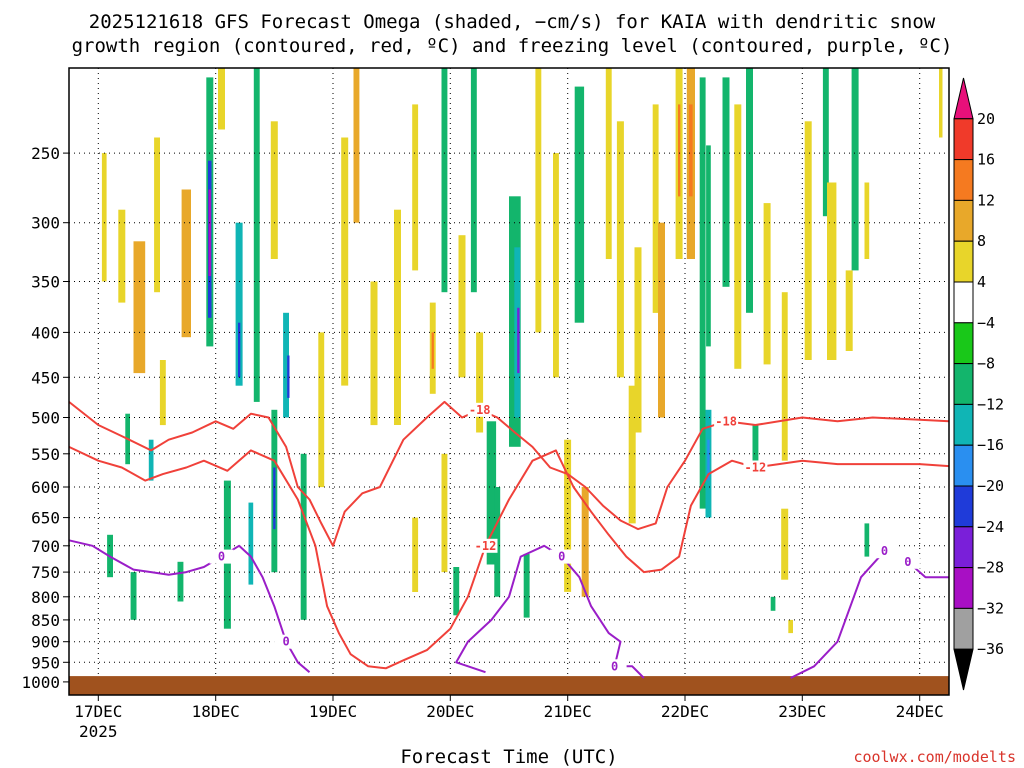 This screenshot has height=768, width=1024. What do you see at coordinates (98, 731) in the screenshot?
I see `x-tick-sublabel-17DEC: 2025` at bounding box center [98, 731].